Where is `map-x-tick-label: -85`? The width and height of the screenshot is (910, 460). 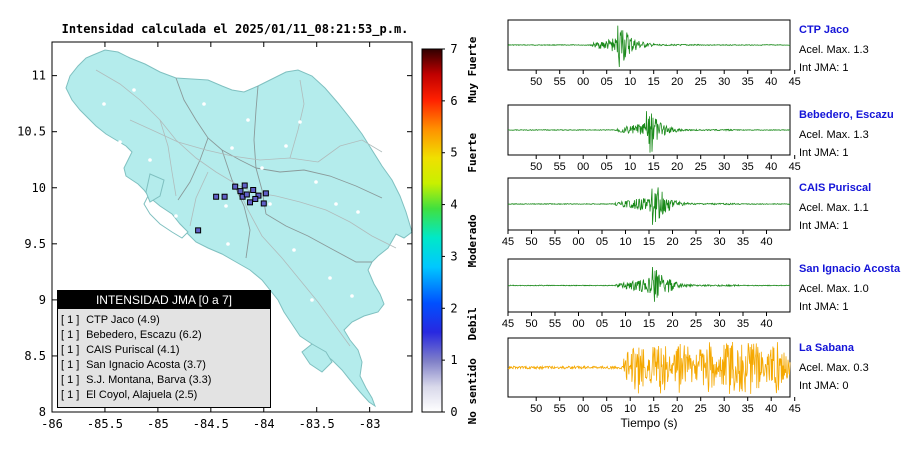
map-x-tick-label: -85 is located at coordinates (158, 424).